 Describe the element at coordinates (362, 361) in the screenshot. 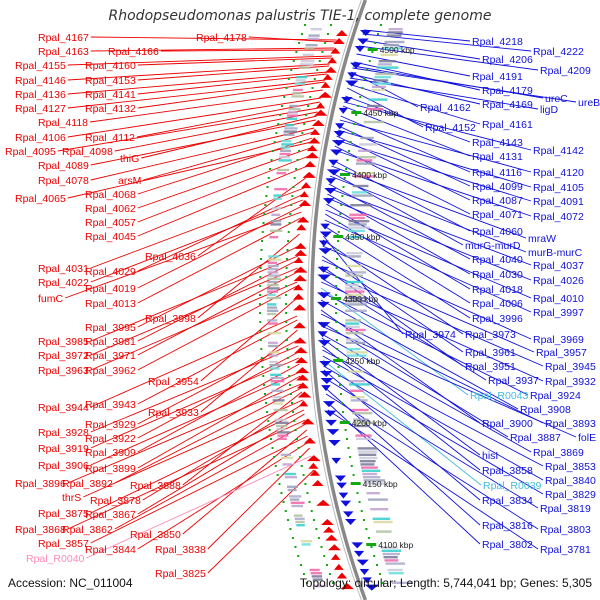

I see `tick-label: 4250 kbp` at that location.